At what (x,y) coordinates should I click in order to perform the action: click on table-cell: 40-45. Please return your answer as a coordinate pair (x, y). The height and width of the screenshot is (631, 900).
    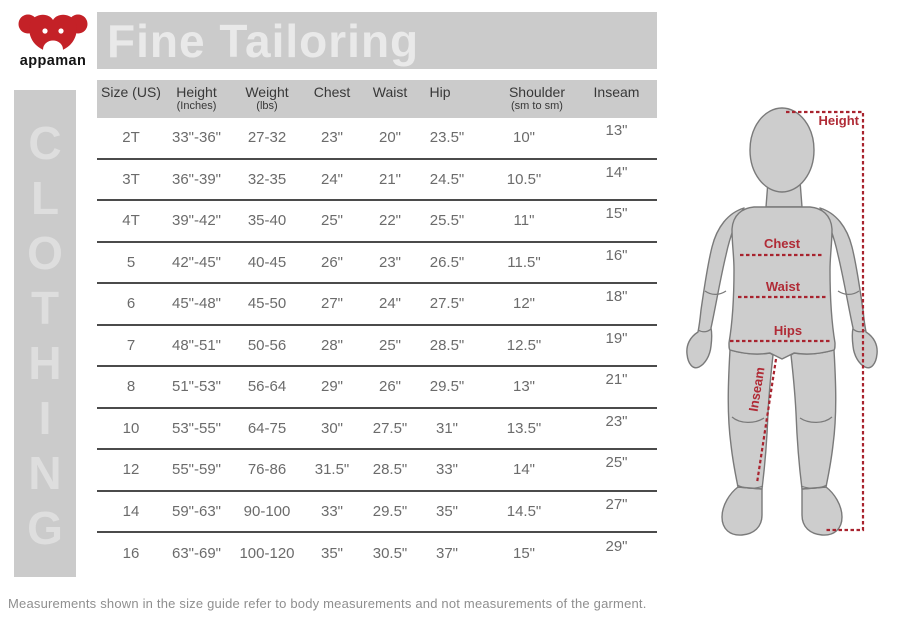
    Looking at the image, I should click on (267, 262).